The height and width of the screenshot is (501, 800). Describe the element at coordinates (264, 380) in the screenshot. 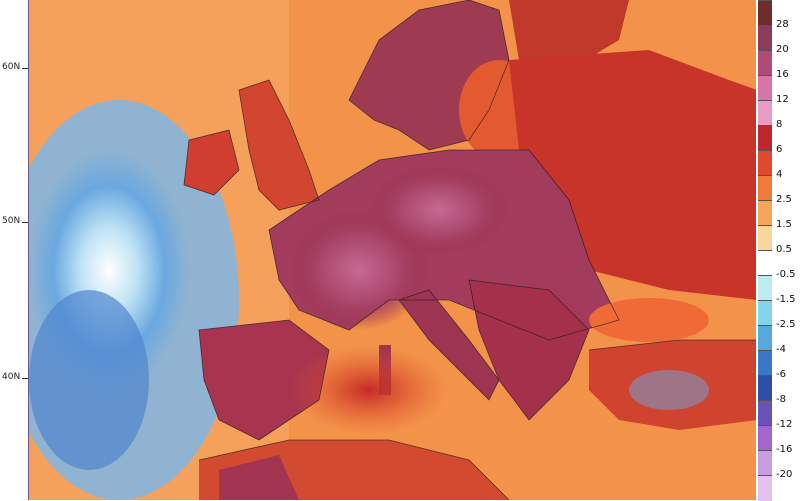

I see `iberia-land` at that location.